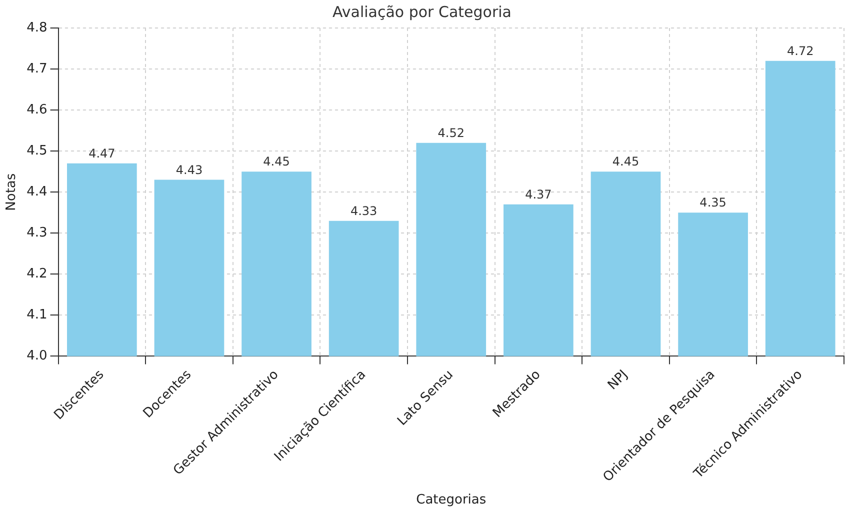  What do you see at coordinates (37, 110) in the screenshot?
I see `y-tick-label: 4.6` at bounding box center [37, 110].